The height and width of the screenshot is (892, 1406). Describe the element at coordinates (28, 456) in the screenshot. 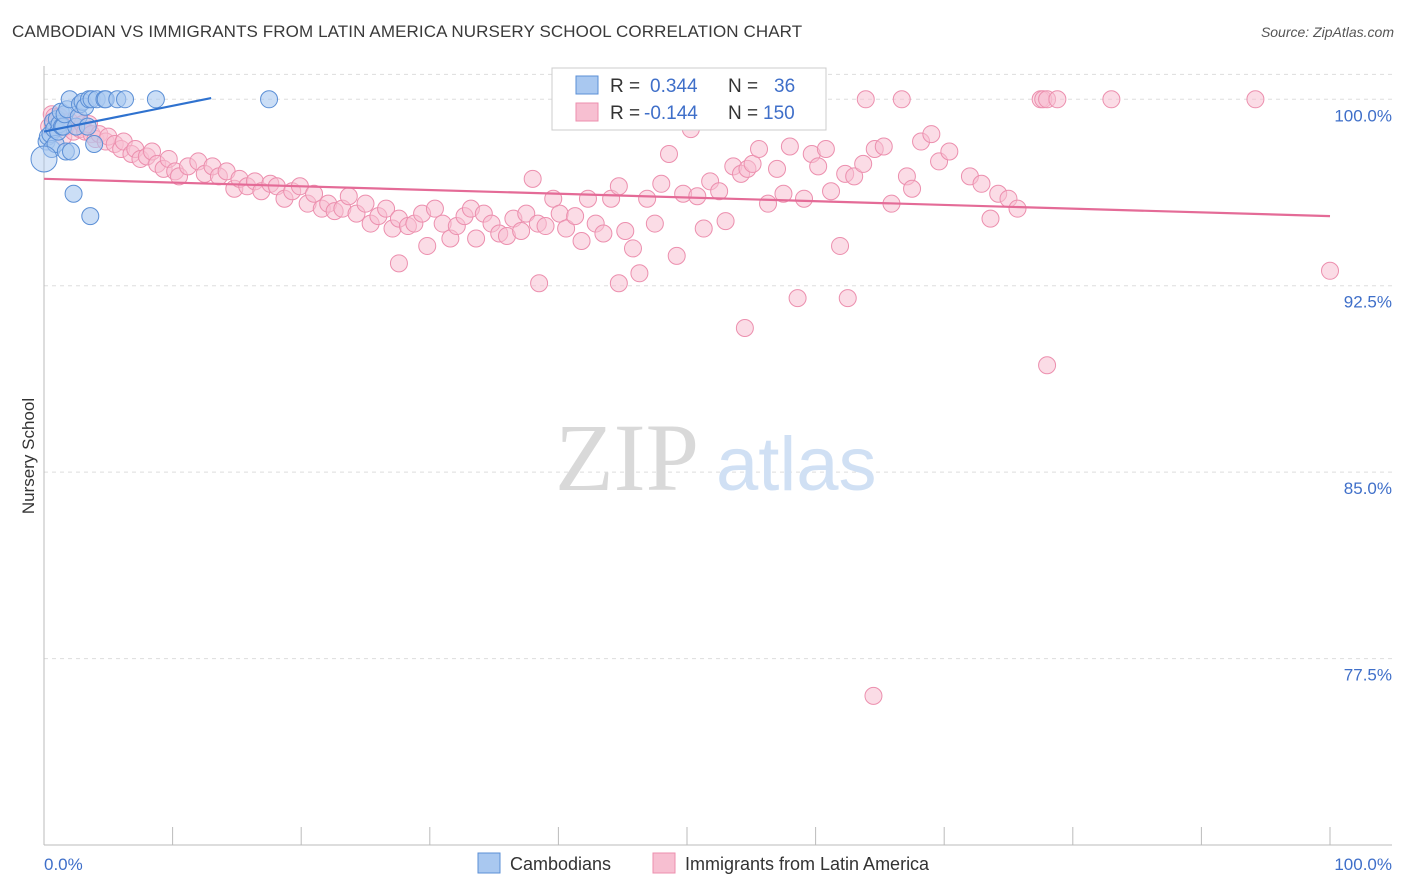

I see `y-axis-label: Nursery School` at that location.